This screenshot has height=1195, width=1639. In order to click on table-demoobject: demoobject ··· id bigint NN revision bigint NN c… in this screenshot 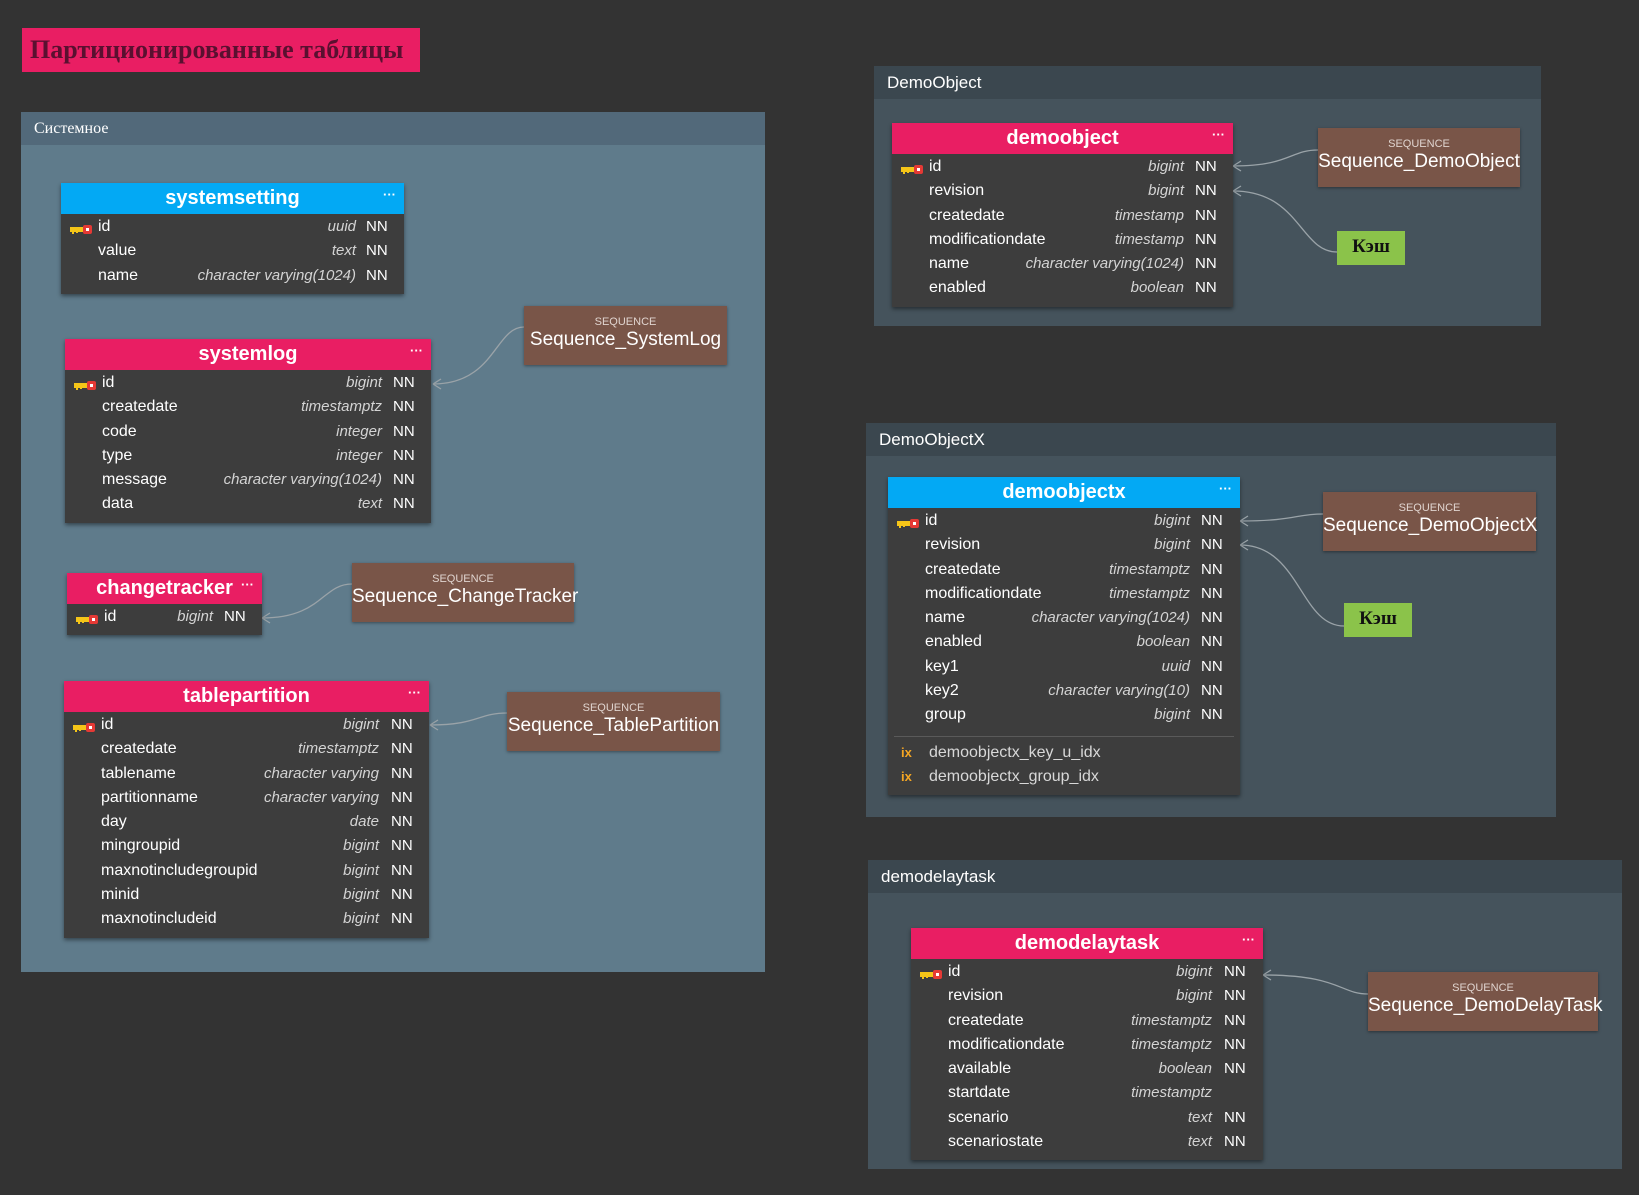, I will do `click(1062, 215)`.